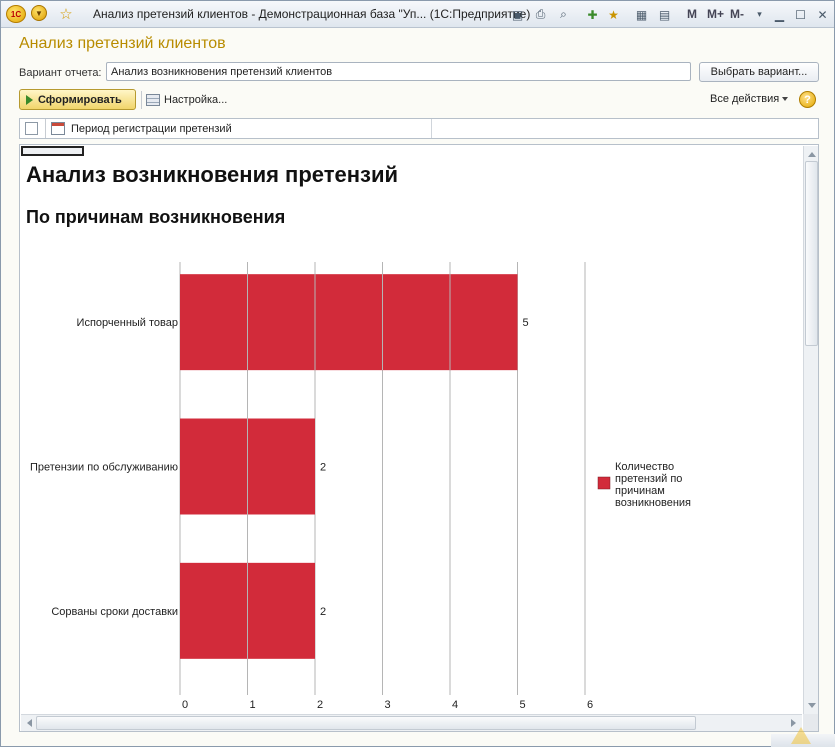 The width and height of the screenshot is (835, 747). Describe the element at coordinates (810, 722) in the screenshot. I see `scrollbar-corner` at that location.